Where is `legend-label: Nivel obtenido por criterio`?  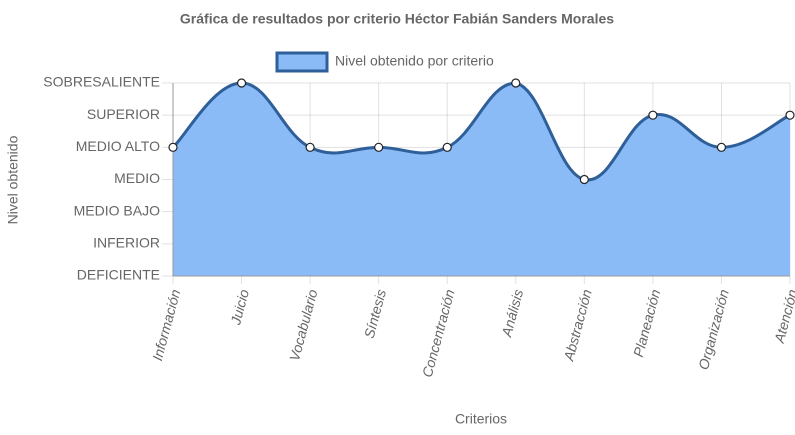 legend-label: Nivel obtenido por criterio is located at coordinates (414, 61).